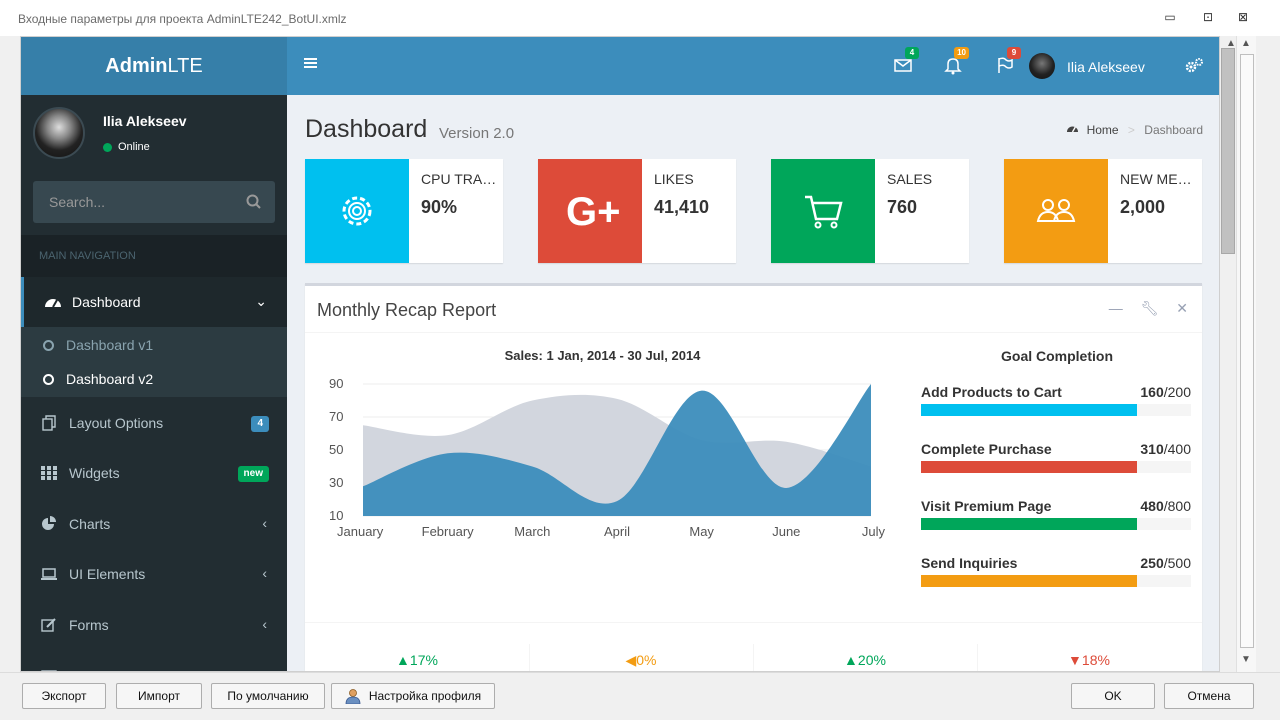 The width and height of the screenshot is (1280, 720). What do you see at coordinates (106, 302) in the screenshot?
I see `sidebar-item-label: Dashboard` at bounding box center [106, 302].